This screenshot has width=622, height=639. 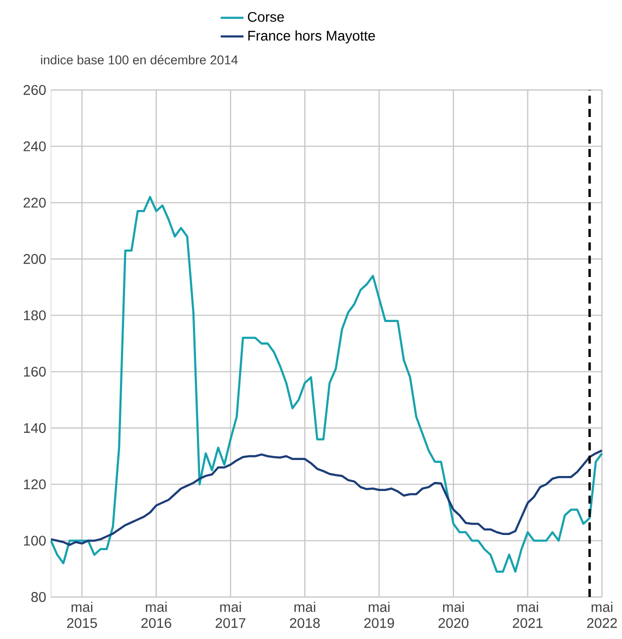 What do you see at coordinates (453, 615) in the screenshot?
I see `x-tick-label: mai 2020` at bounding box center [453, 615].